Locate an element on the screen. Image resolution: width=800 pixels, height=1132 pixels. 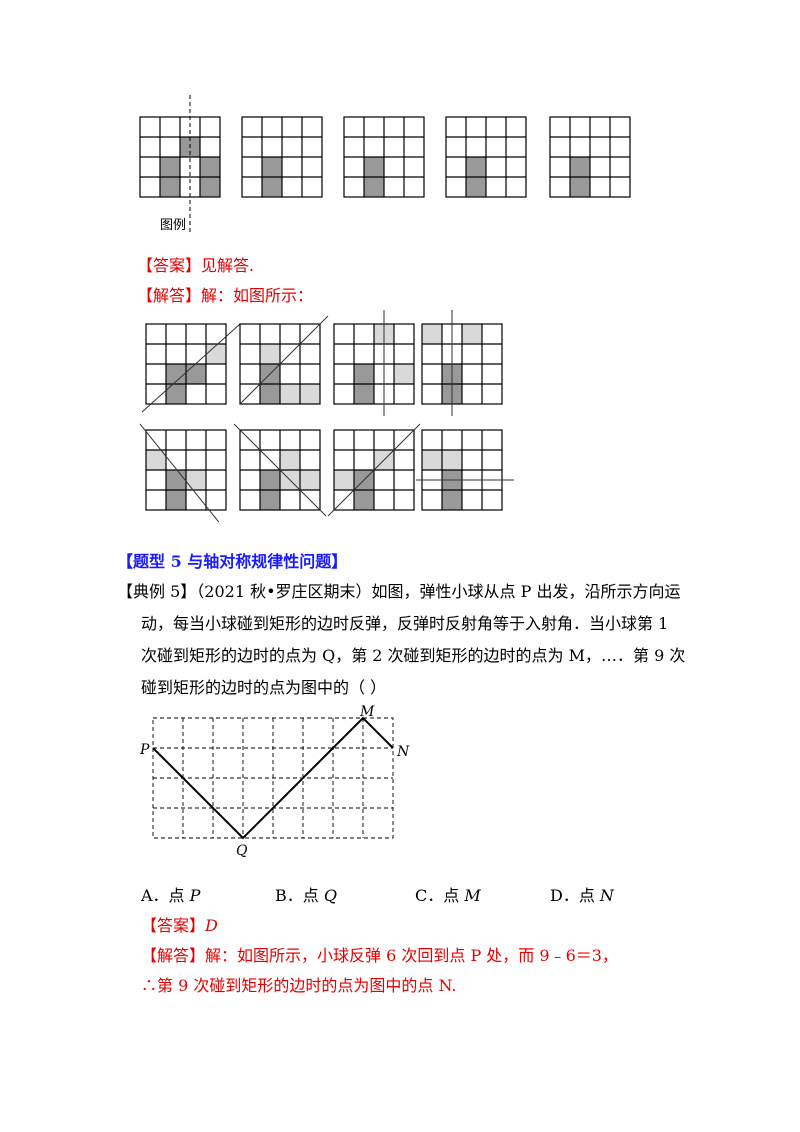
ball-path is located at coordinates (273, 778).